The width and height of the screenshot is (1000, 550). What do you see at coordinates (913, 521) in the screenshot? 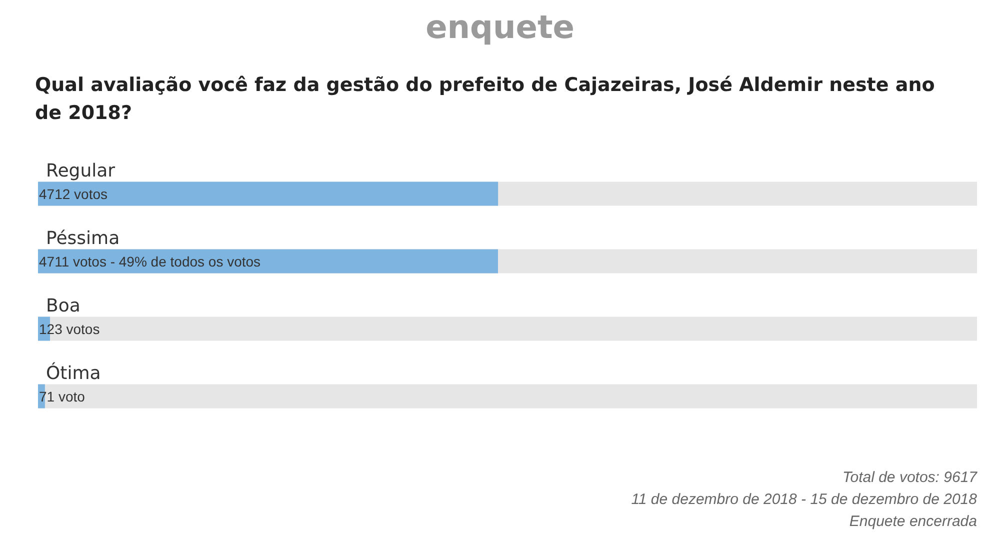
I see `text: Enquete encerrada` at bounding box center [913, 521].